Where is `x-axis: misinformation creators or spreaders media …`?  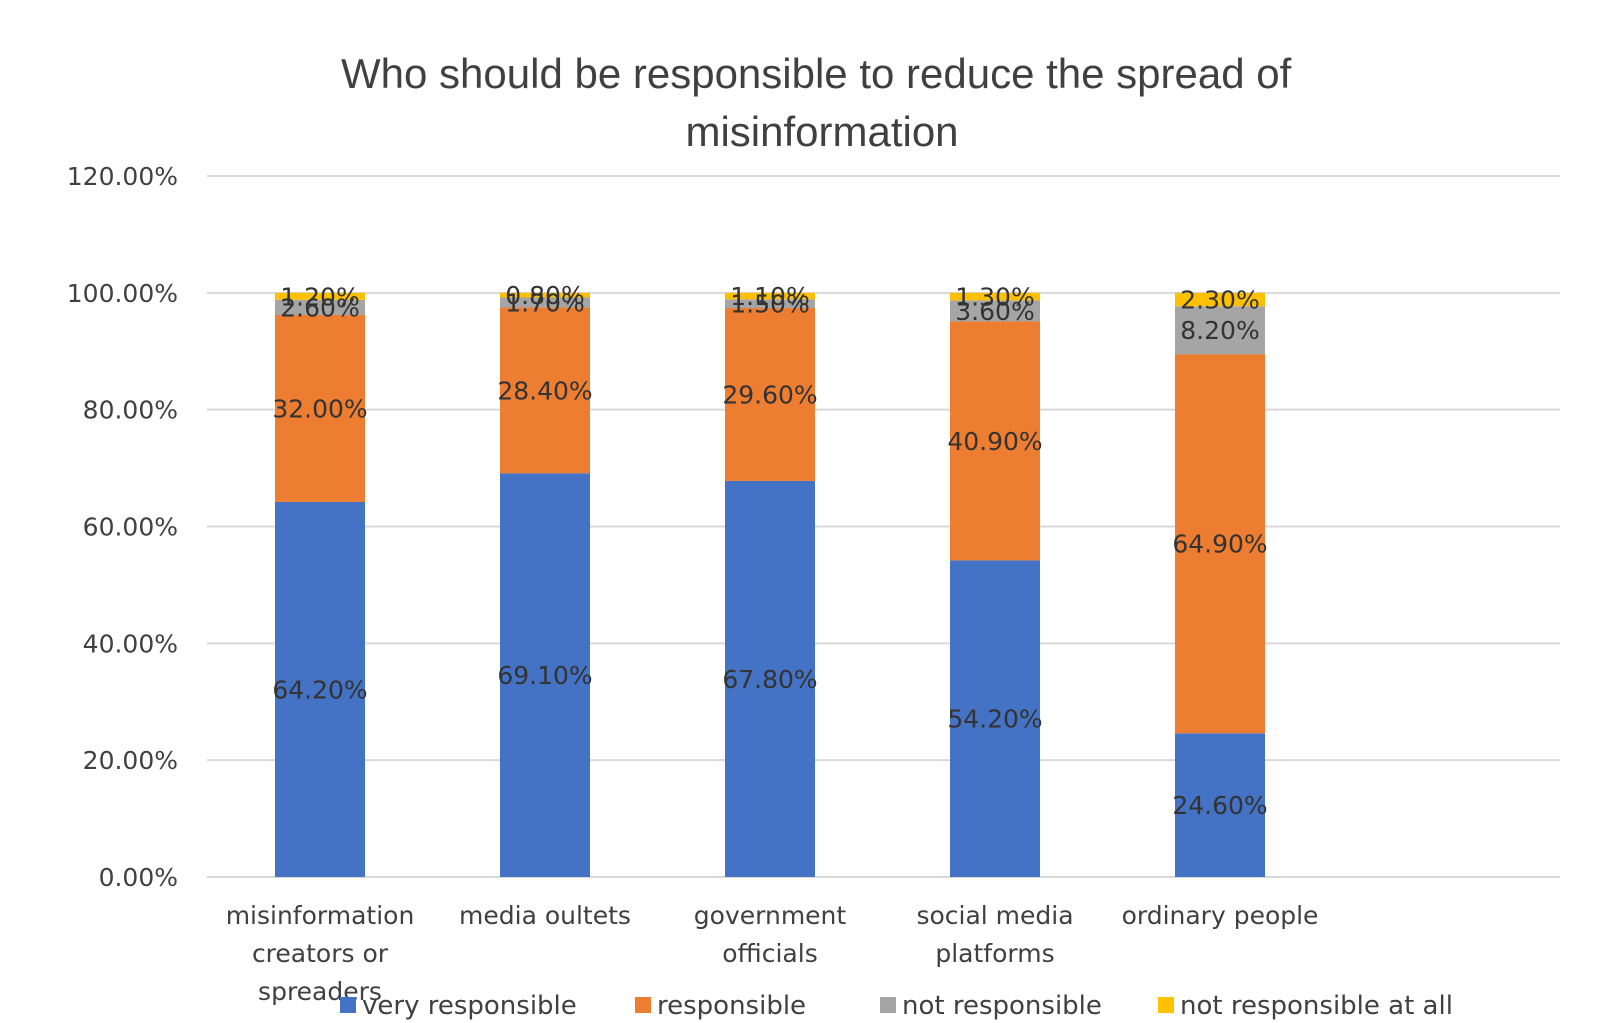
x-axis: misinformation creators or spreaders media … is located at coordinates (772, 953).